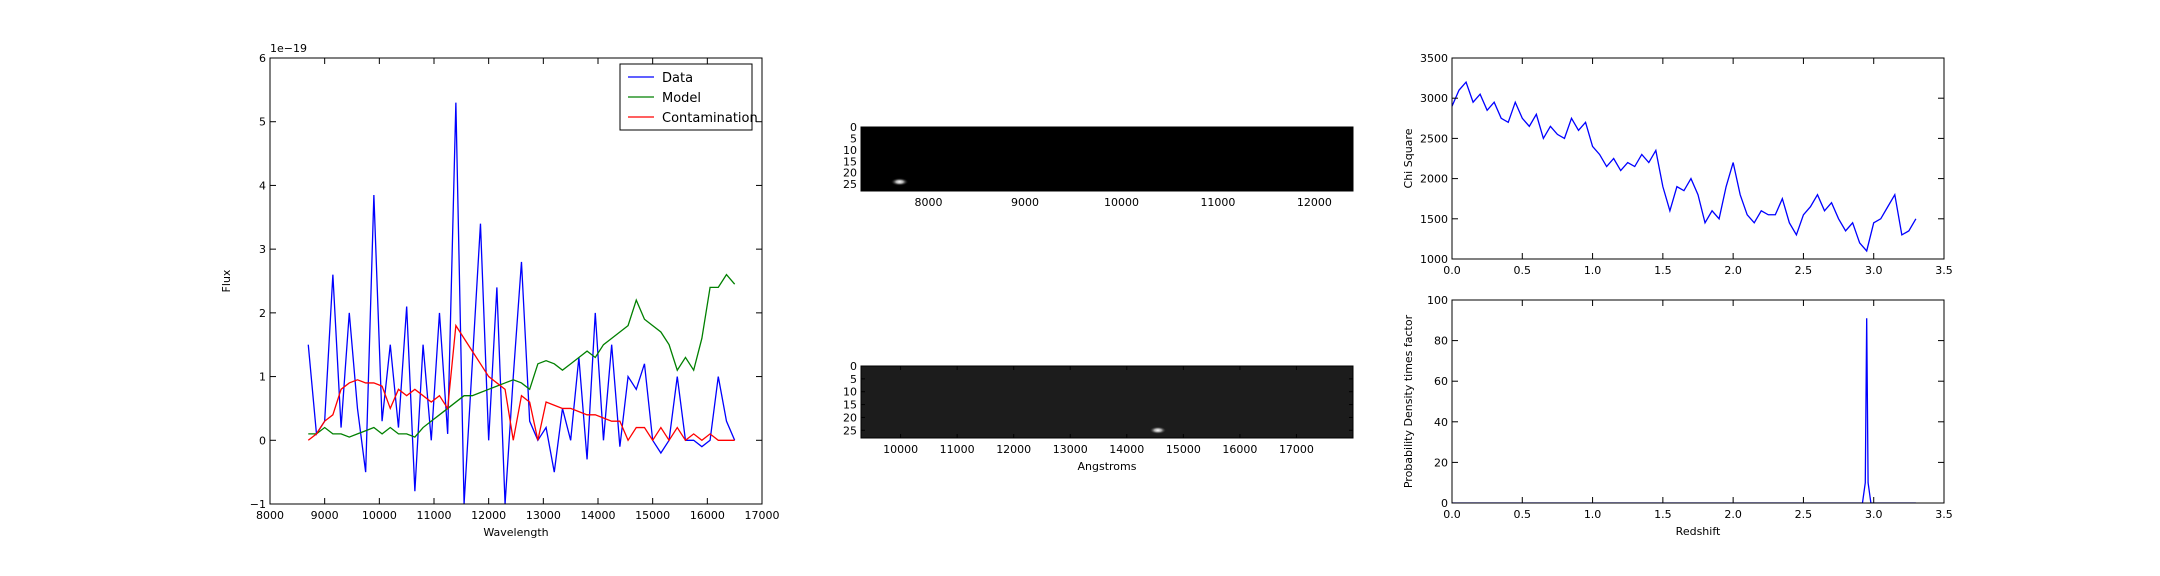  What do you see at coordinates (710, 118) in the screenshot?
I see `legend-label: Contamination` at bounding box center [710, 118].